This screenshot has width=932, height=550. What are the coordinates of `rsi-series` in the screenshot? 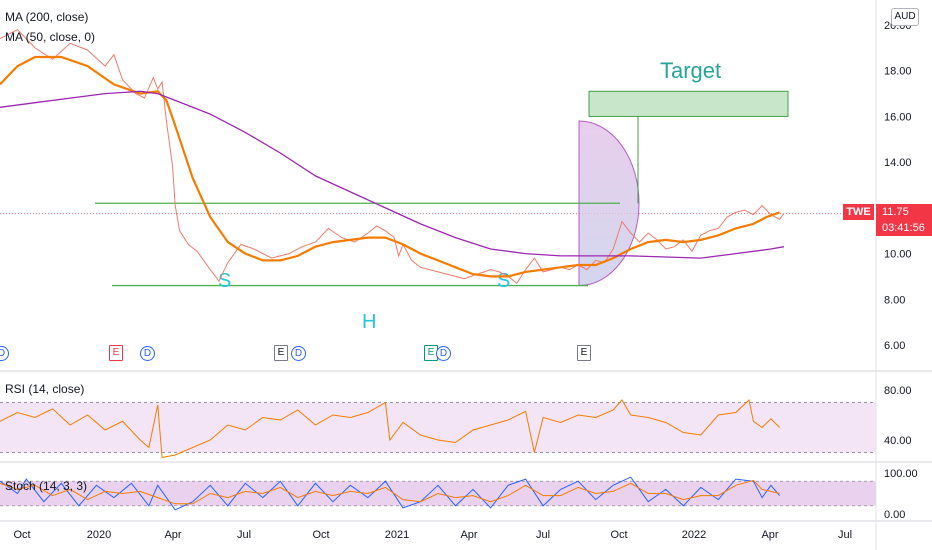 It's located at (390, 429).